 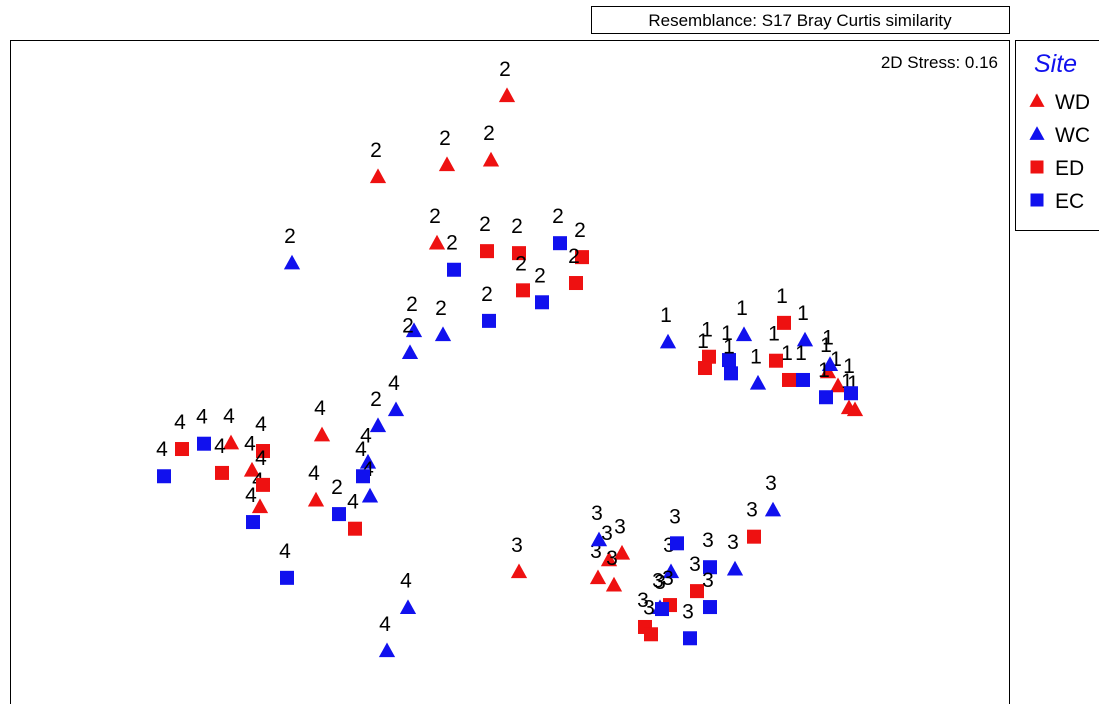 I want to click on legend-title: Site, so click(x=1055, y=64).